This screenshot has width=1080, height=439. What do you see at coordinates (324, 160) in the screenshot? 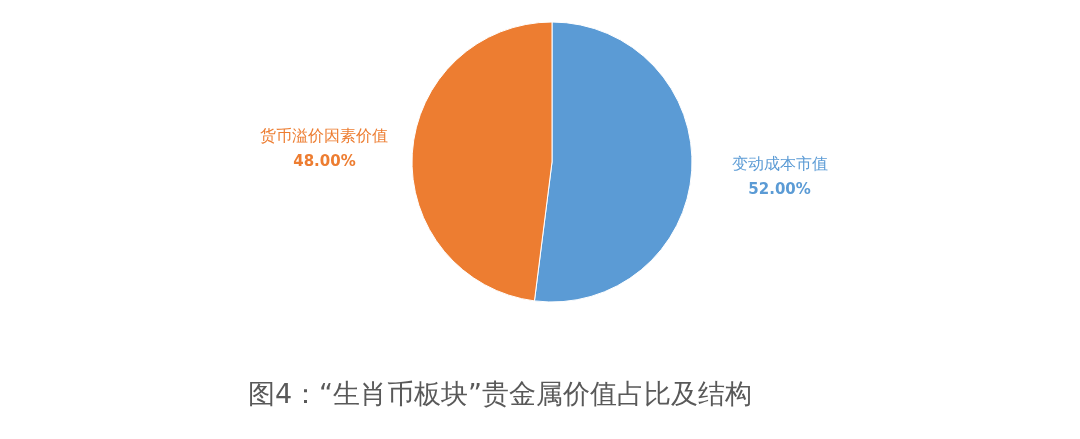
I see `data-label: 48.00%` at bounding box center [324, 160].